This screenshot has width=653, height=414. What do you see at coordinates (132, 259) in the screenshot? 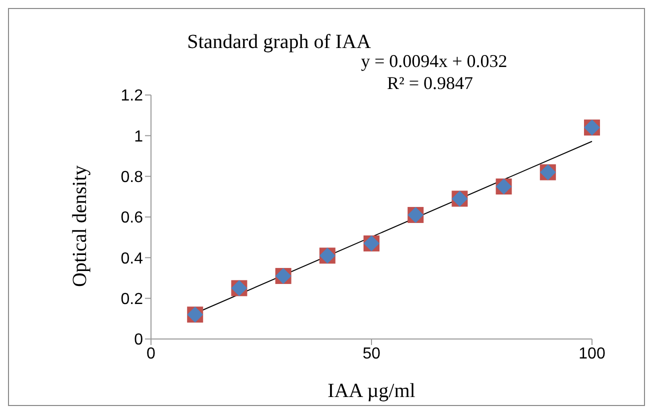
I see `y-tick-label: 0.4` at bounding box center [132, 259].